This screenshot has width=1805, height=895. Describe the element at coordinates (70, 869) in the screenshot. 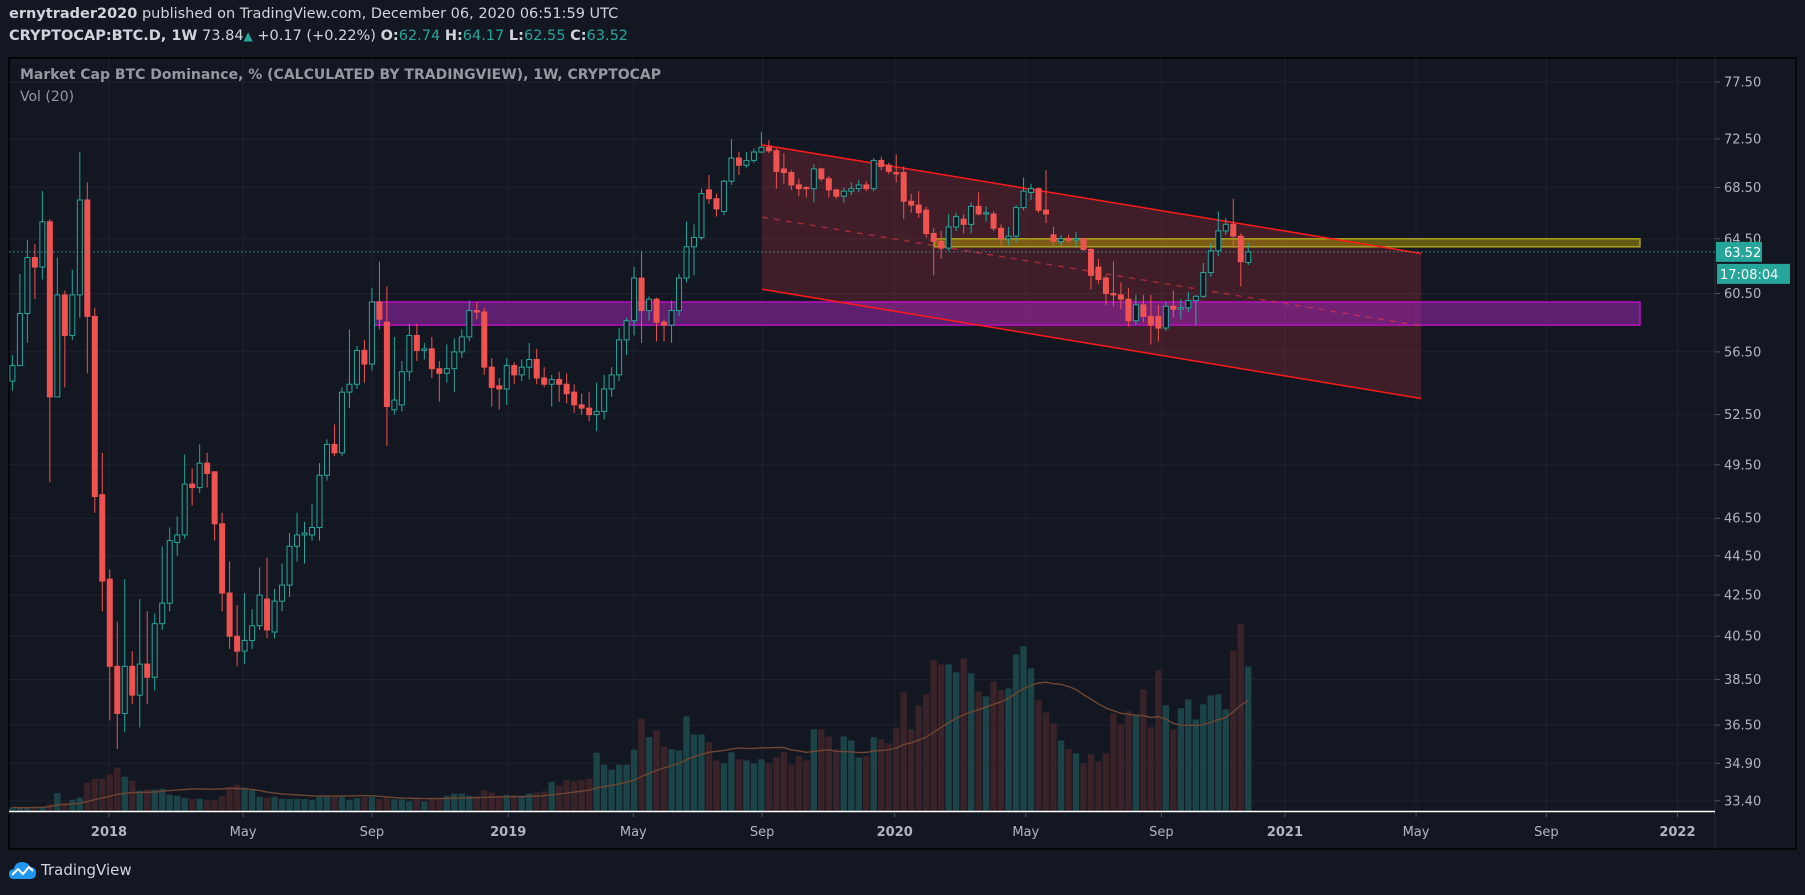

I see `tradingview-brand: TradingView` at that location.